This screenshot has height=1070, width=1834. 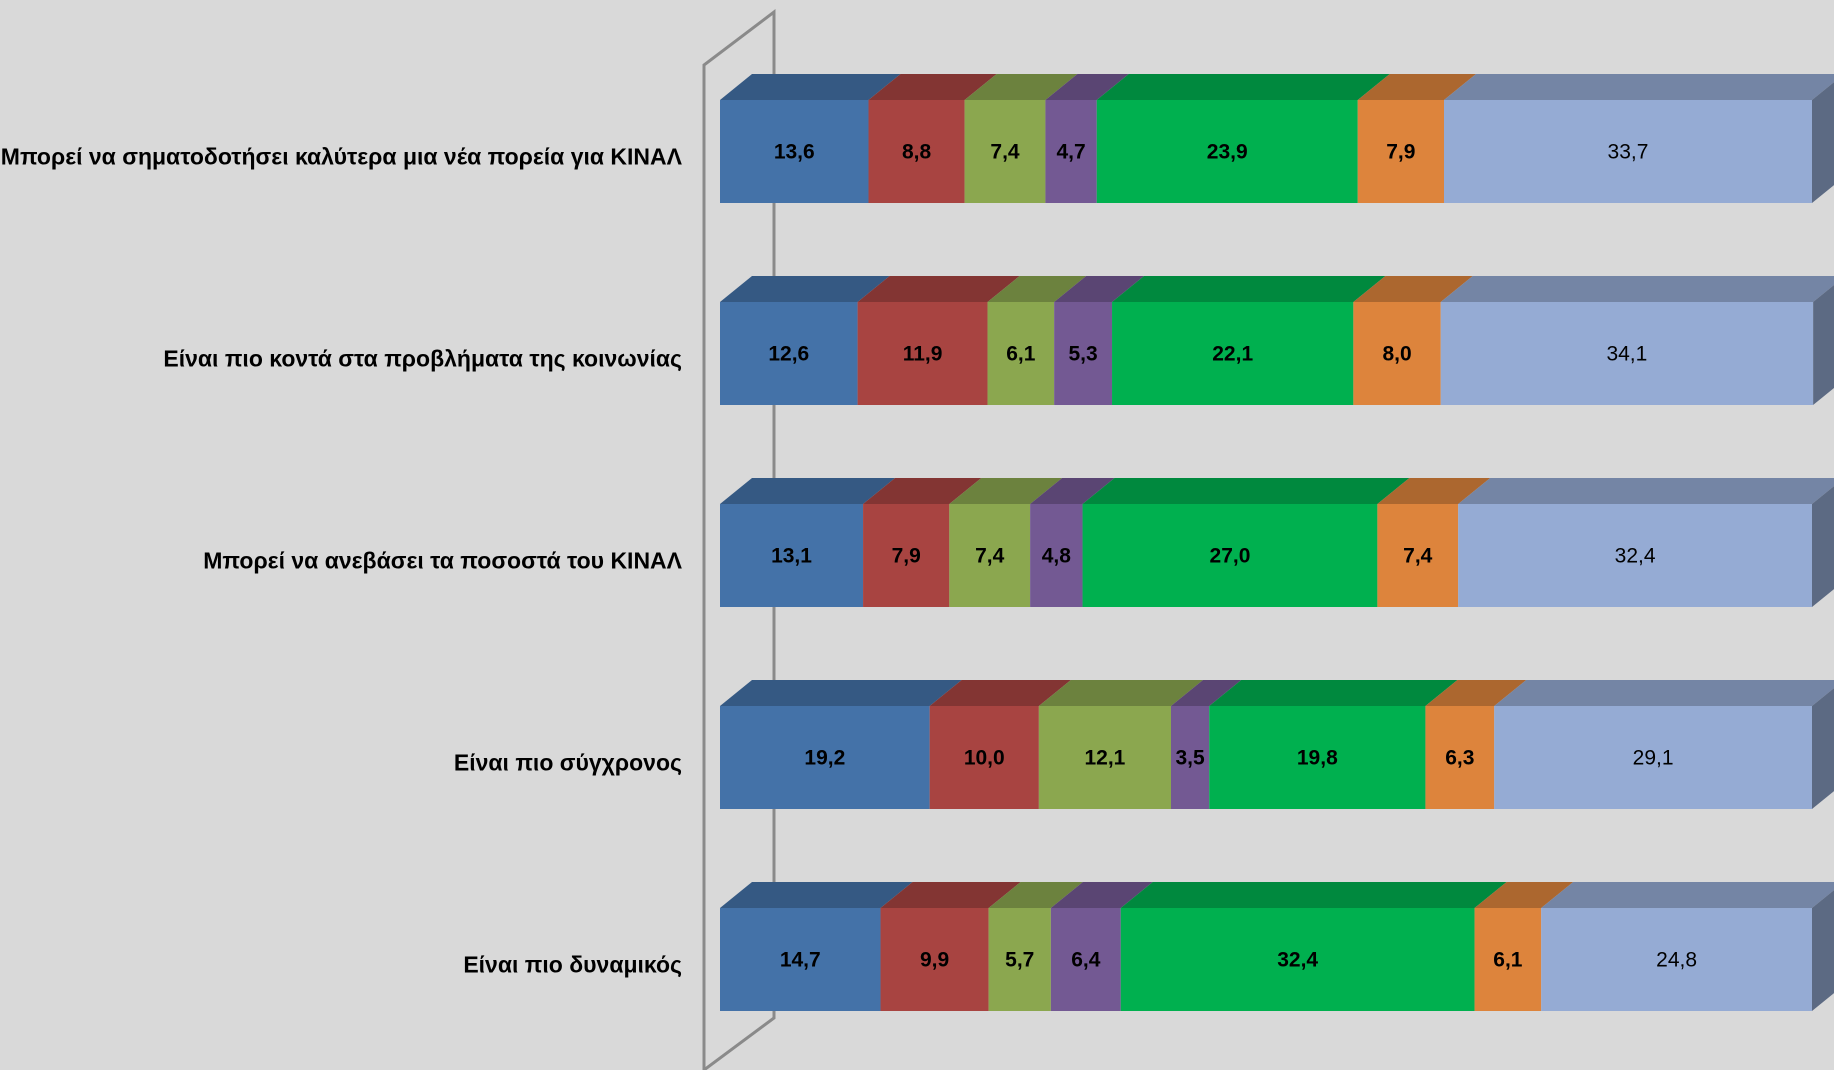 I want to click on data-label: 22,1, so click(x=1232, y=354).